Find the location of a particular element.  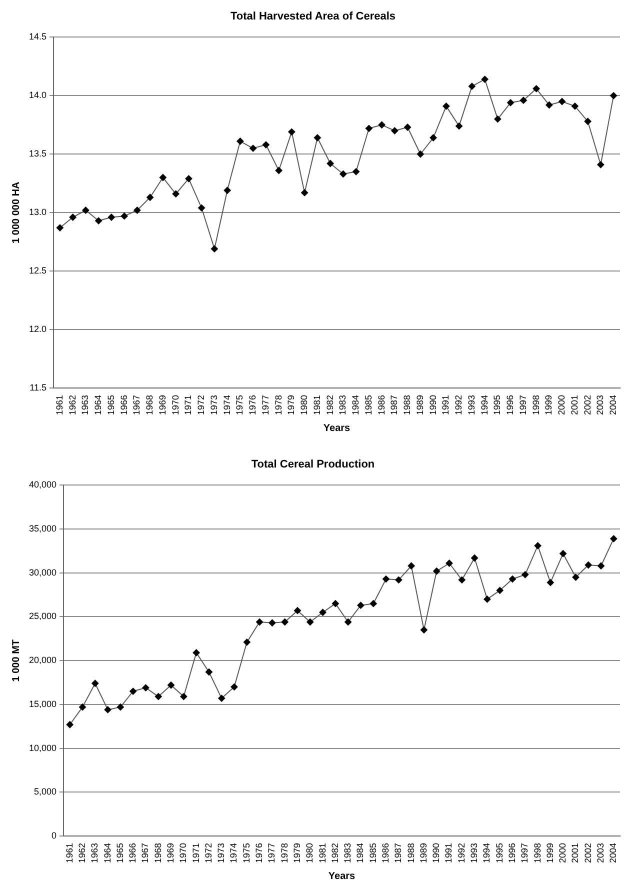

x-tick-label: 1995 is located at coordinates (497, 405).